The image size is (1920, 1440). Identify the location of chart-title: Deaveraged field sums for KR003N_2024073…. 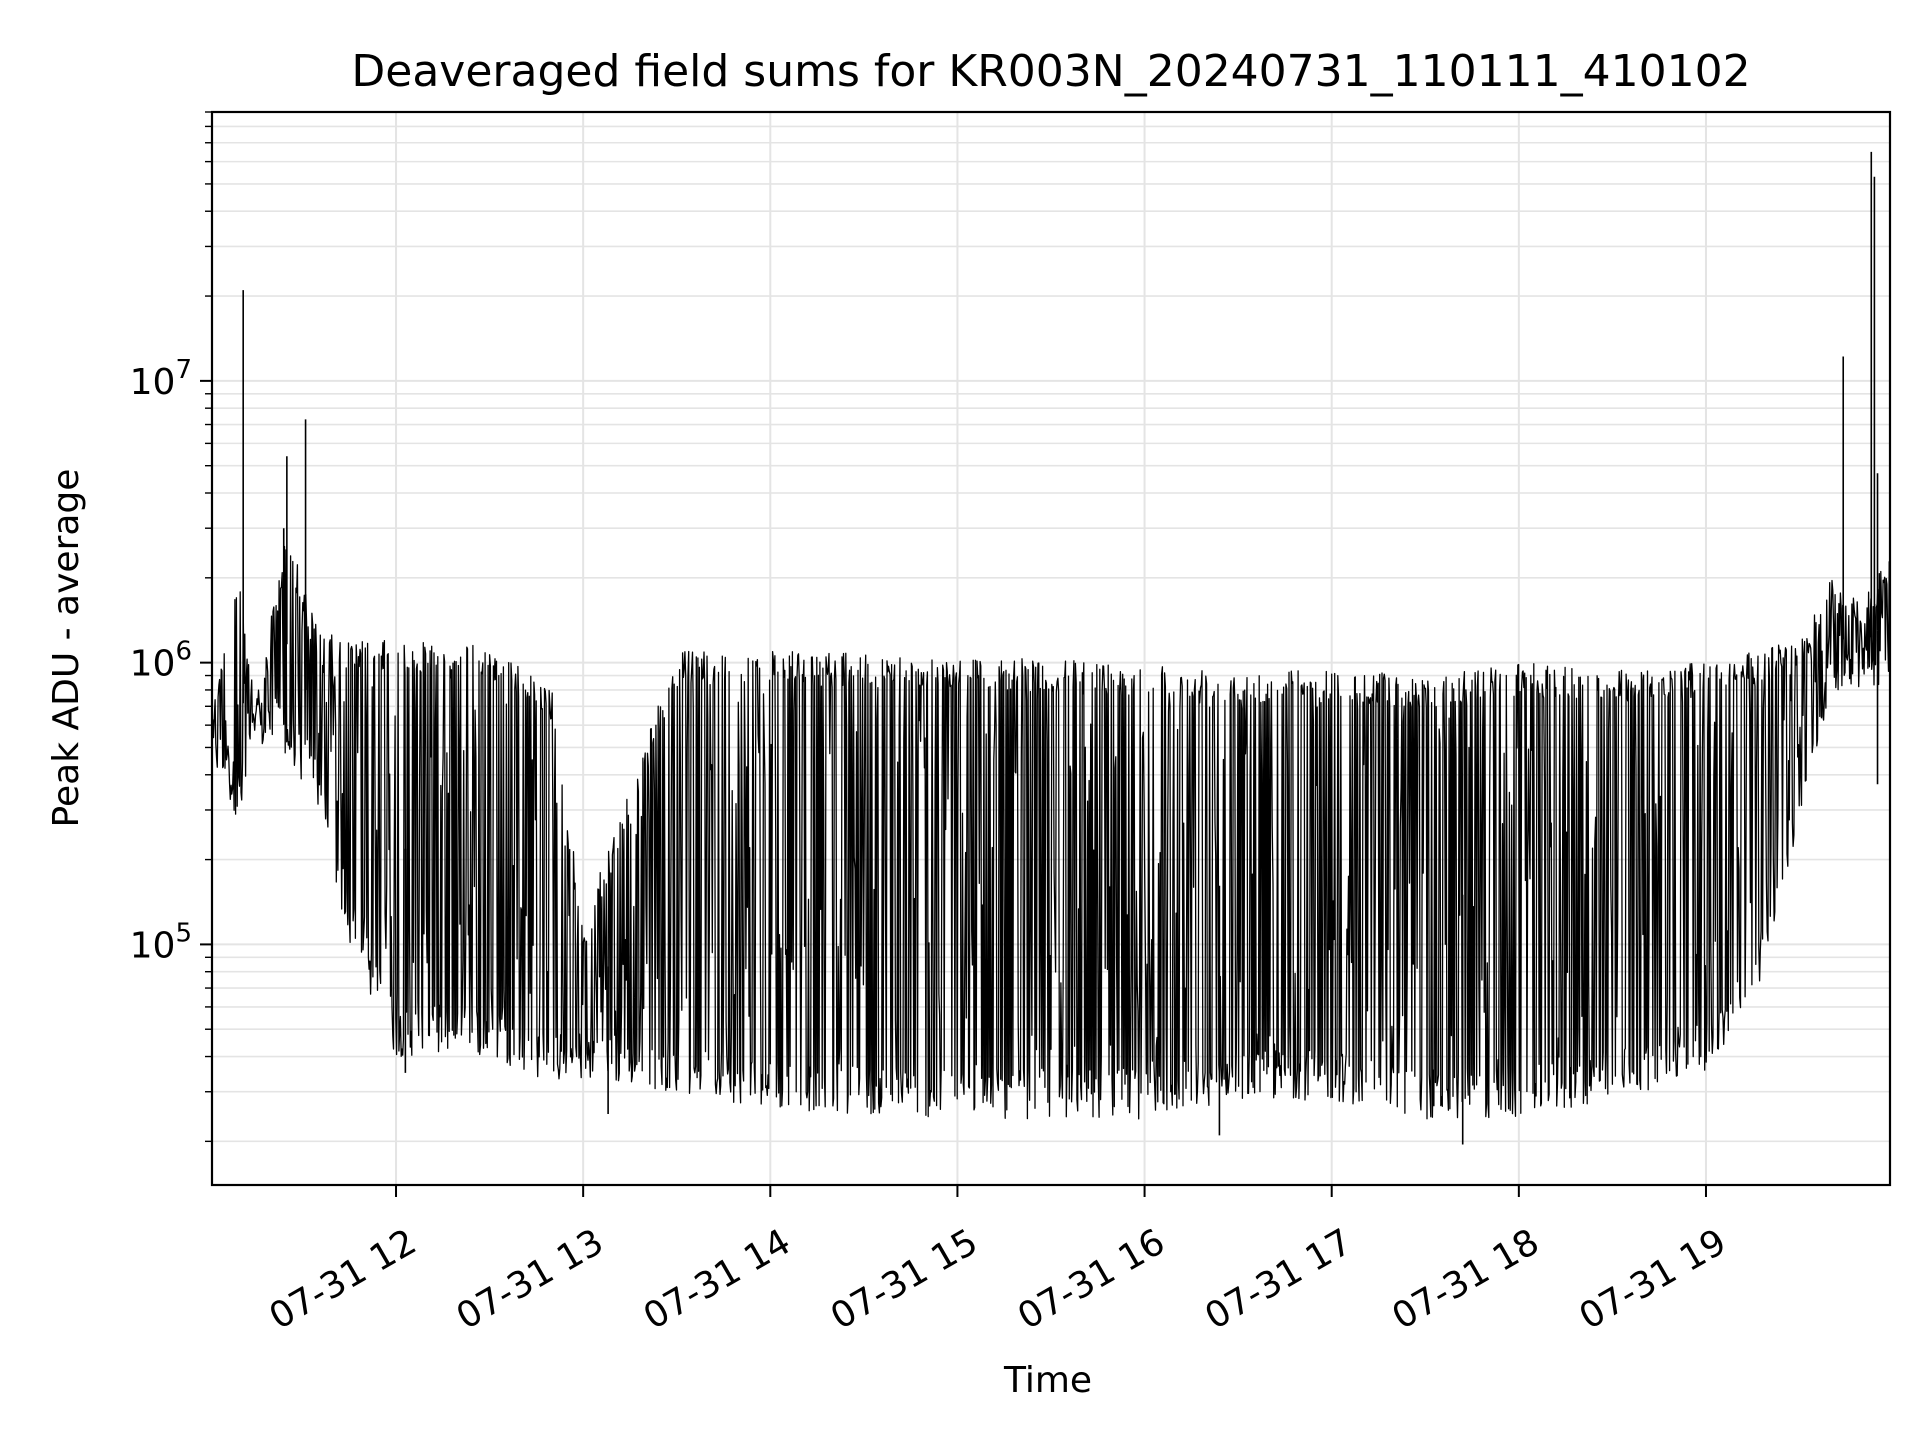
(1050, 71).